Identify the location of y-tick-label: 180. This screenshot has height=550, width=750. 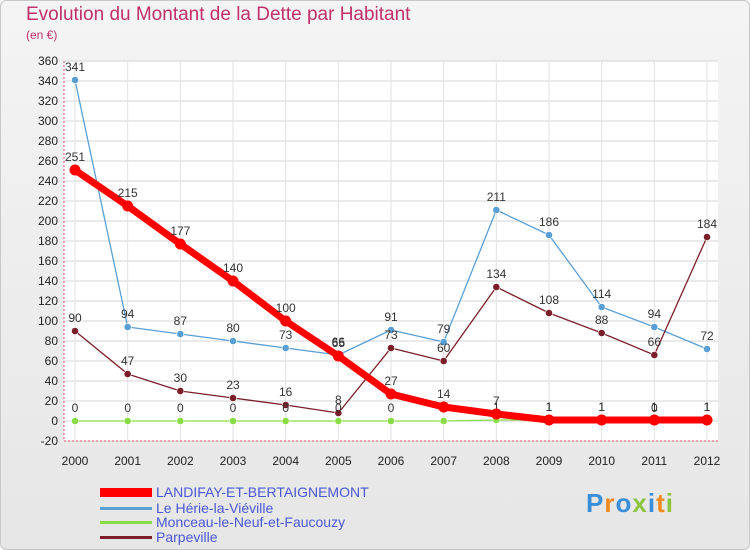
(48, 241).